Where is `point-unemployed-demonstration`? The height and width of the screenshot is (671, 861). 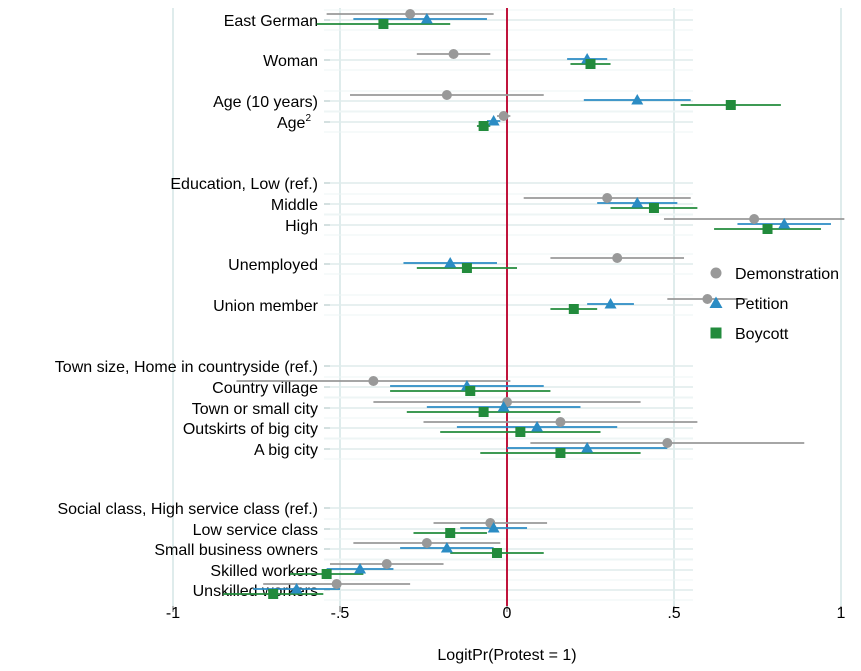
point-unemployed-demonstration is located at coordinates (617, 258).